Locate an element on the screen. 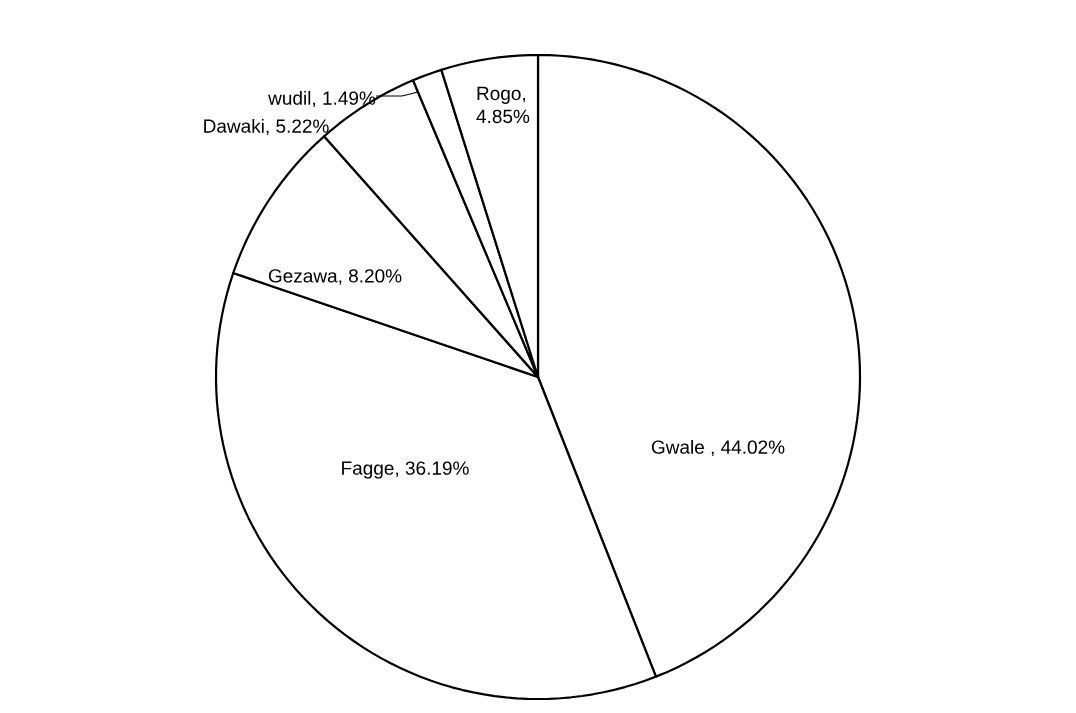 The height and width of the screenshot is (713, 1076). data-label: , 5.22% is located at coordinates (297, 127).